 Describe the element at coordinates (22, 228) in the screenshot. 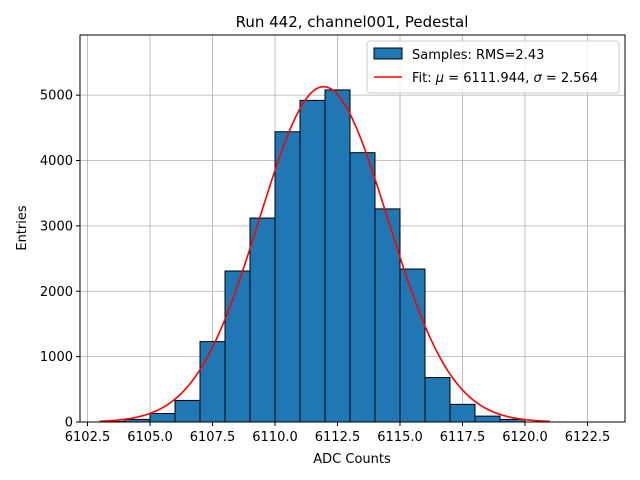

I see `y-axis-label: Entries` at that location.